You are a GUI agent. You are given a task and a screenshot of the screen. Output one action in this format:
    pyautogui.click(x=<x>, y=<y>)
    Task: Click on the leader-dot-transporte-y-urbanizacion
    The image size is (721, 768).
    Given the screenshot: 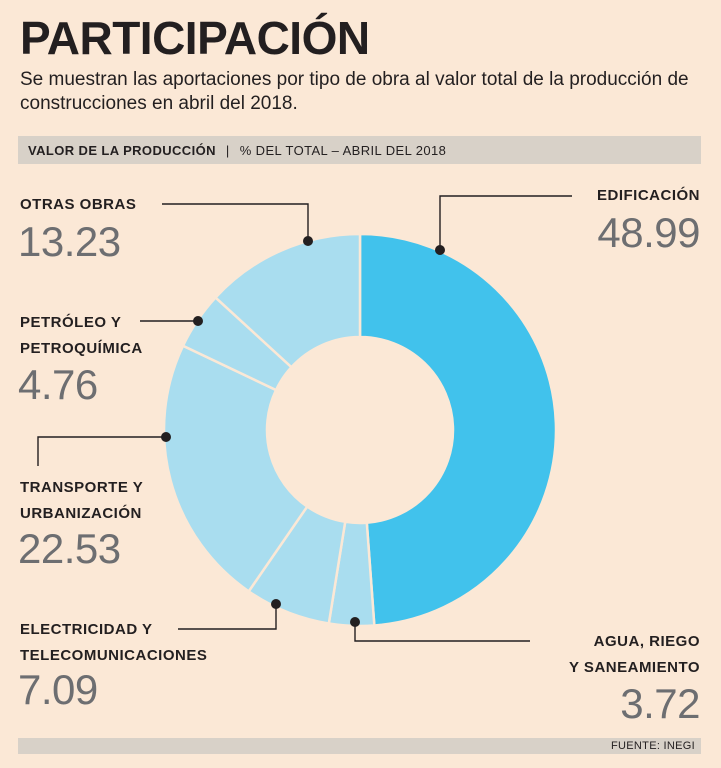 What is the action you would take?
    pyautogui.click(x=166, y=437)
    